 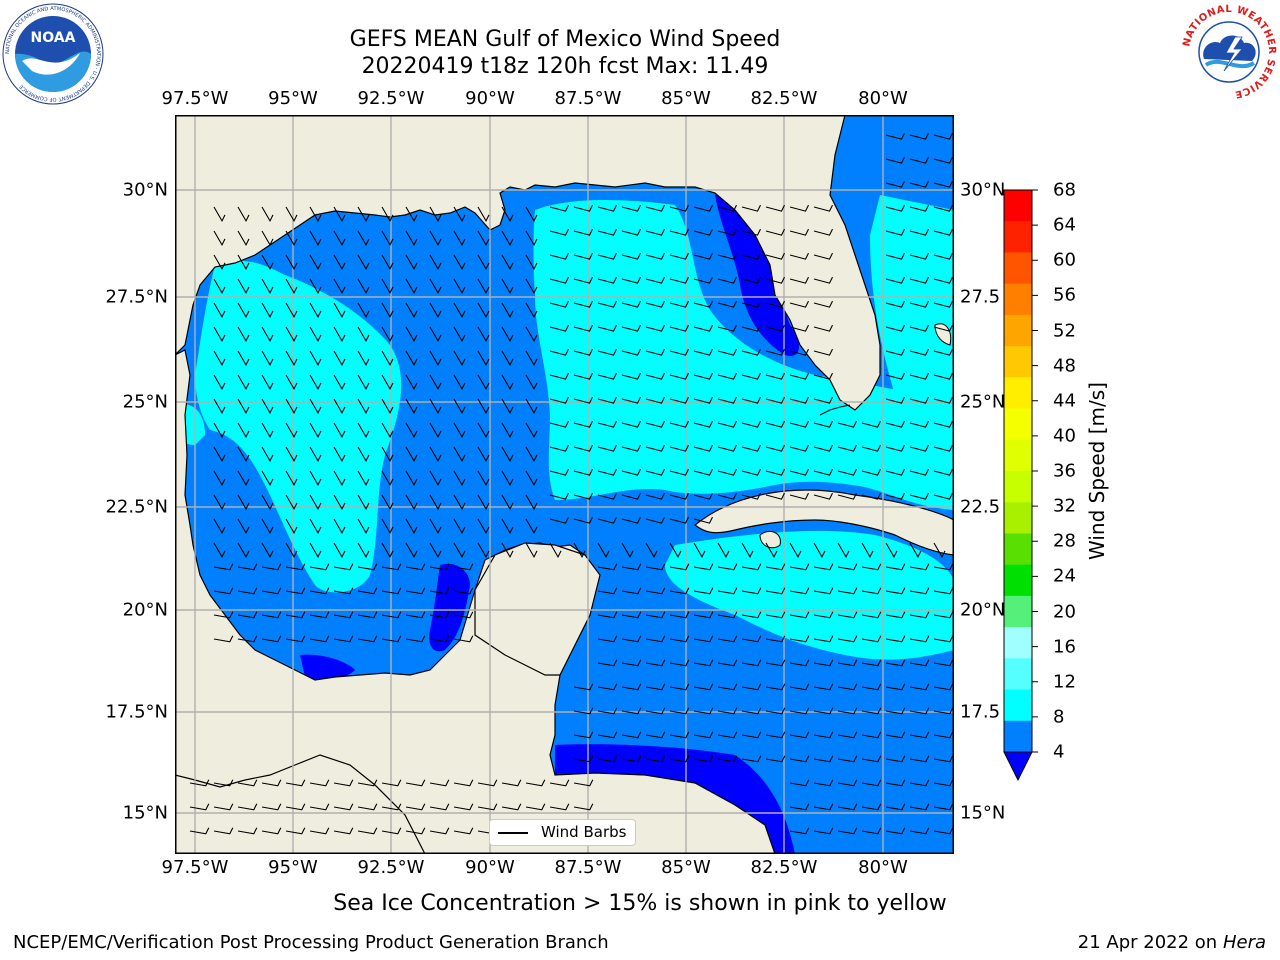 I want to click on lon-tick-bottom: 87.5°W, so click(x=588, y=867).